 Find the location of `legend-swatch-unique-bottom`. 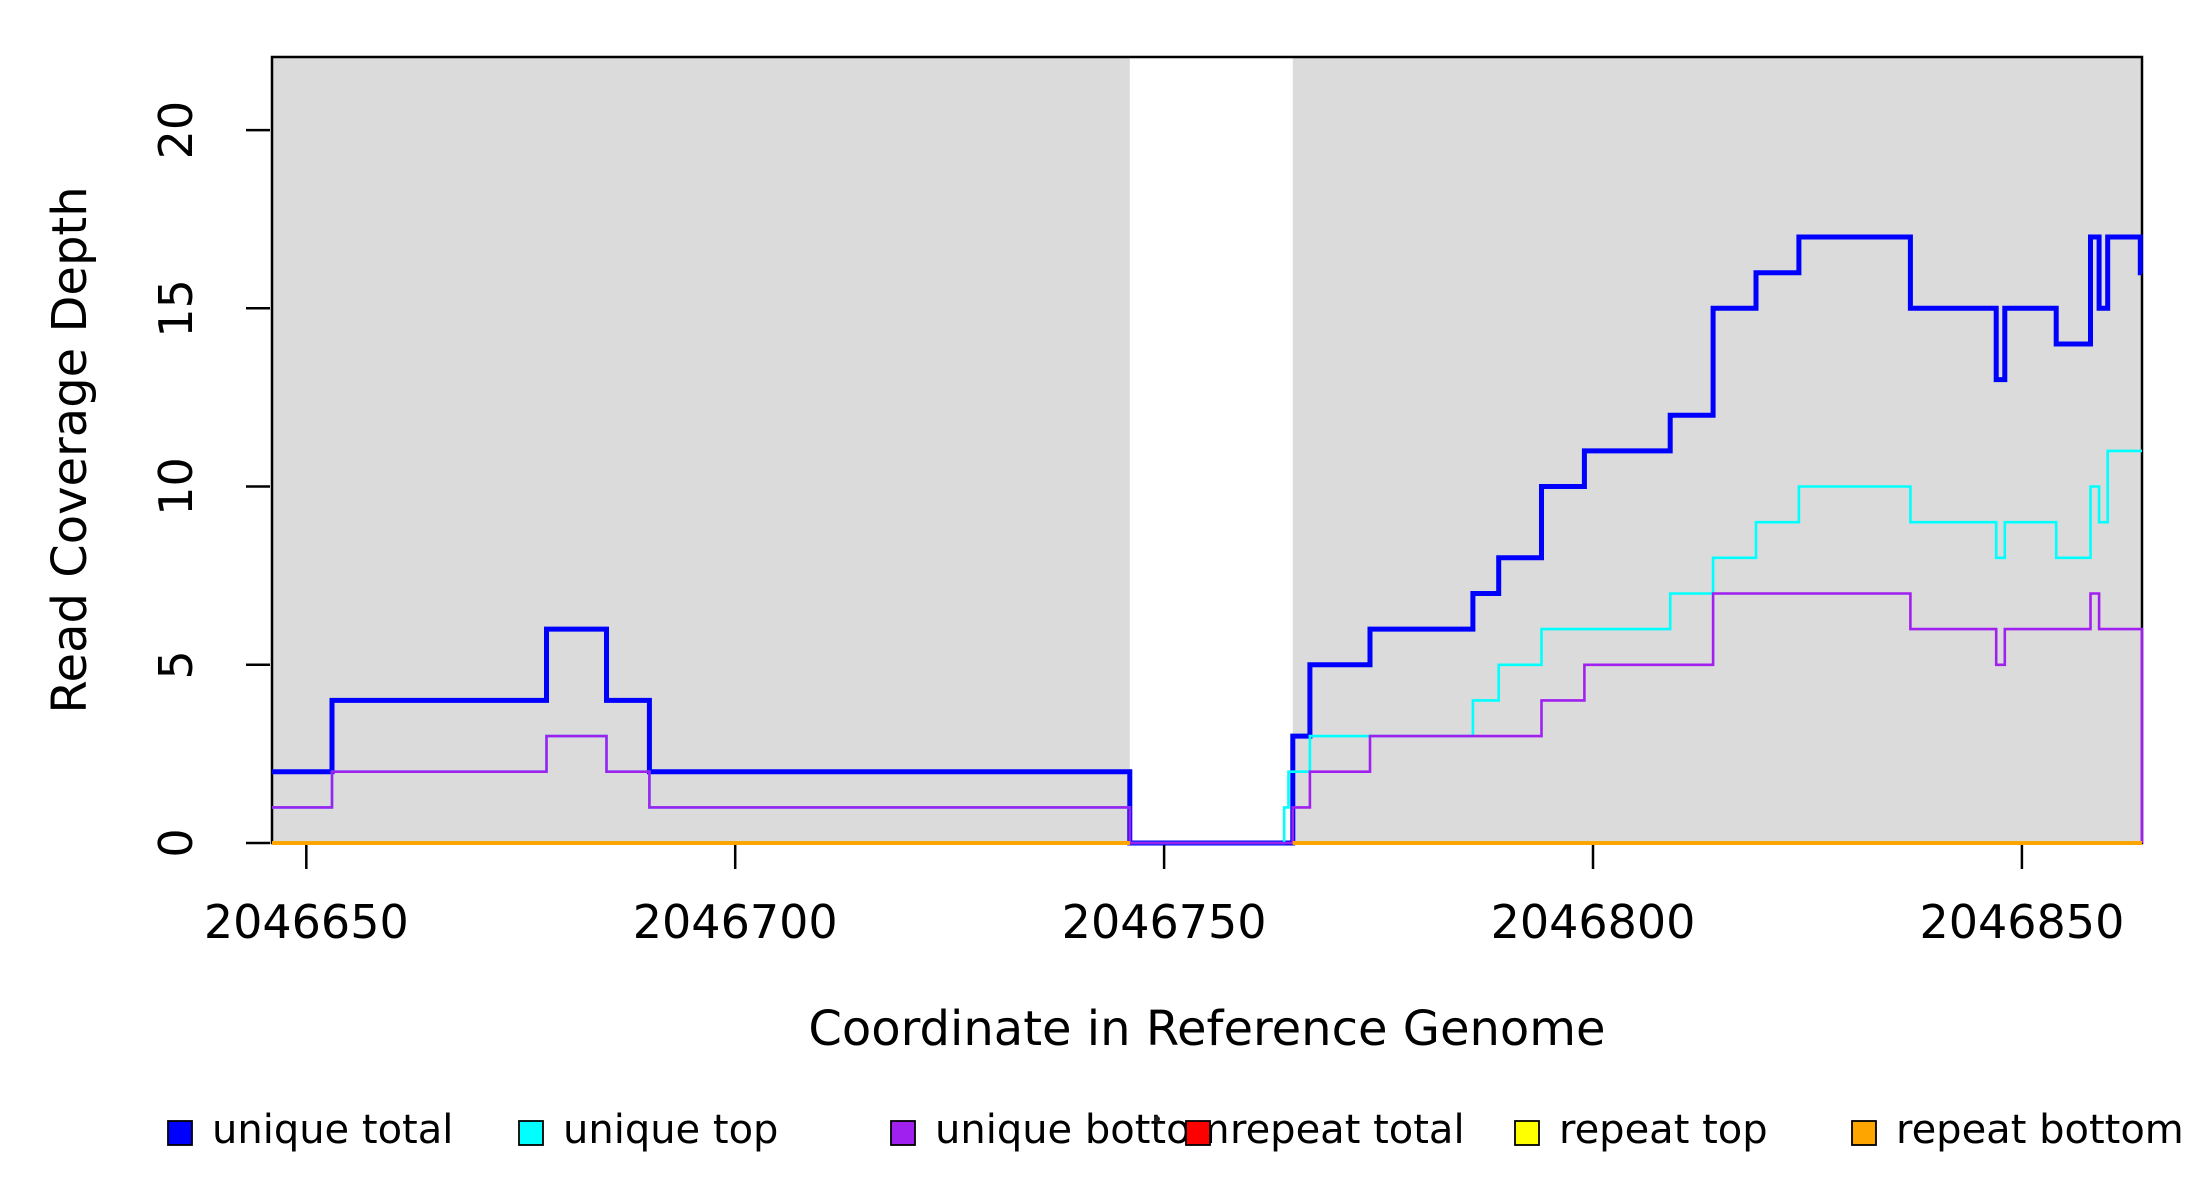

legend-swatch-unique-bottom is located at coordinates (903, 1133).